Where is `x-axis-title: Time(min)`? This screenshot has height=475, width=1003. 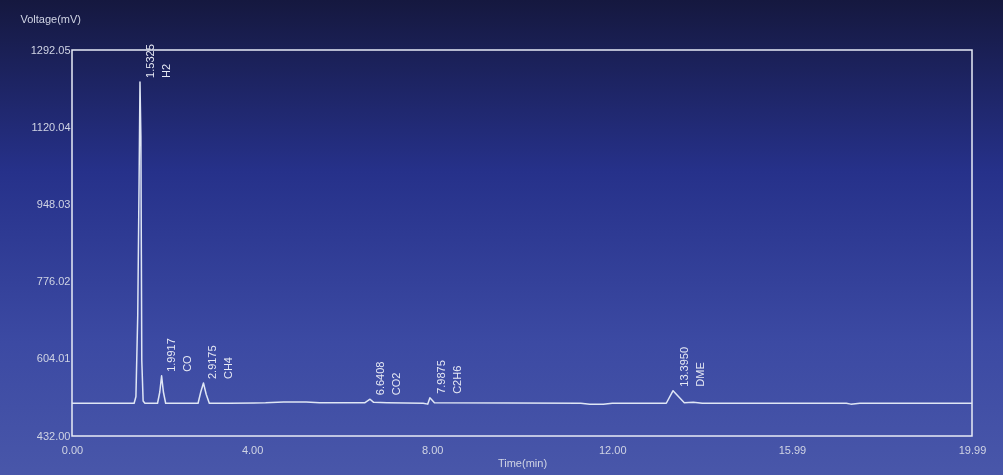
x-axis-title: Time(min) is located at coordinates (522, 462).